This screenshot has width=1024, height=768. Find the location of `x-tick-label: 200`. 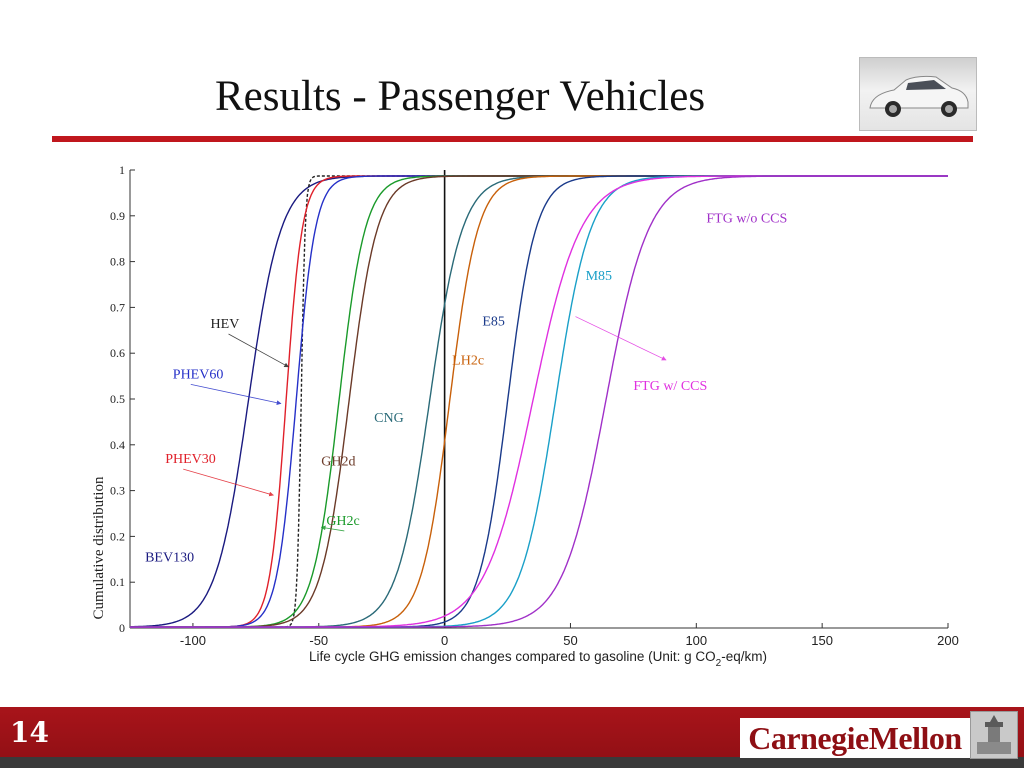

x-tick-label: 200 is located at coordinates (948, 640).